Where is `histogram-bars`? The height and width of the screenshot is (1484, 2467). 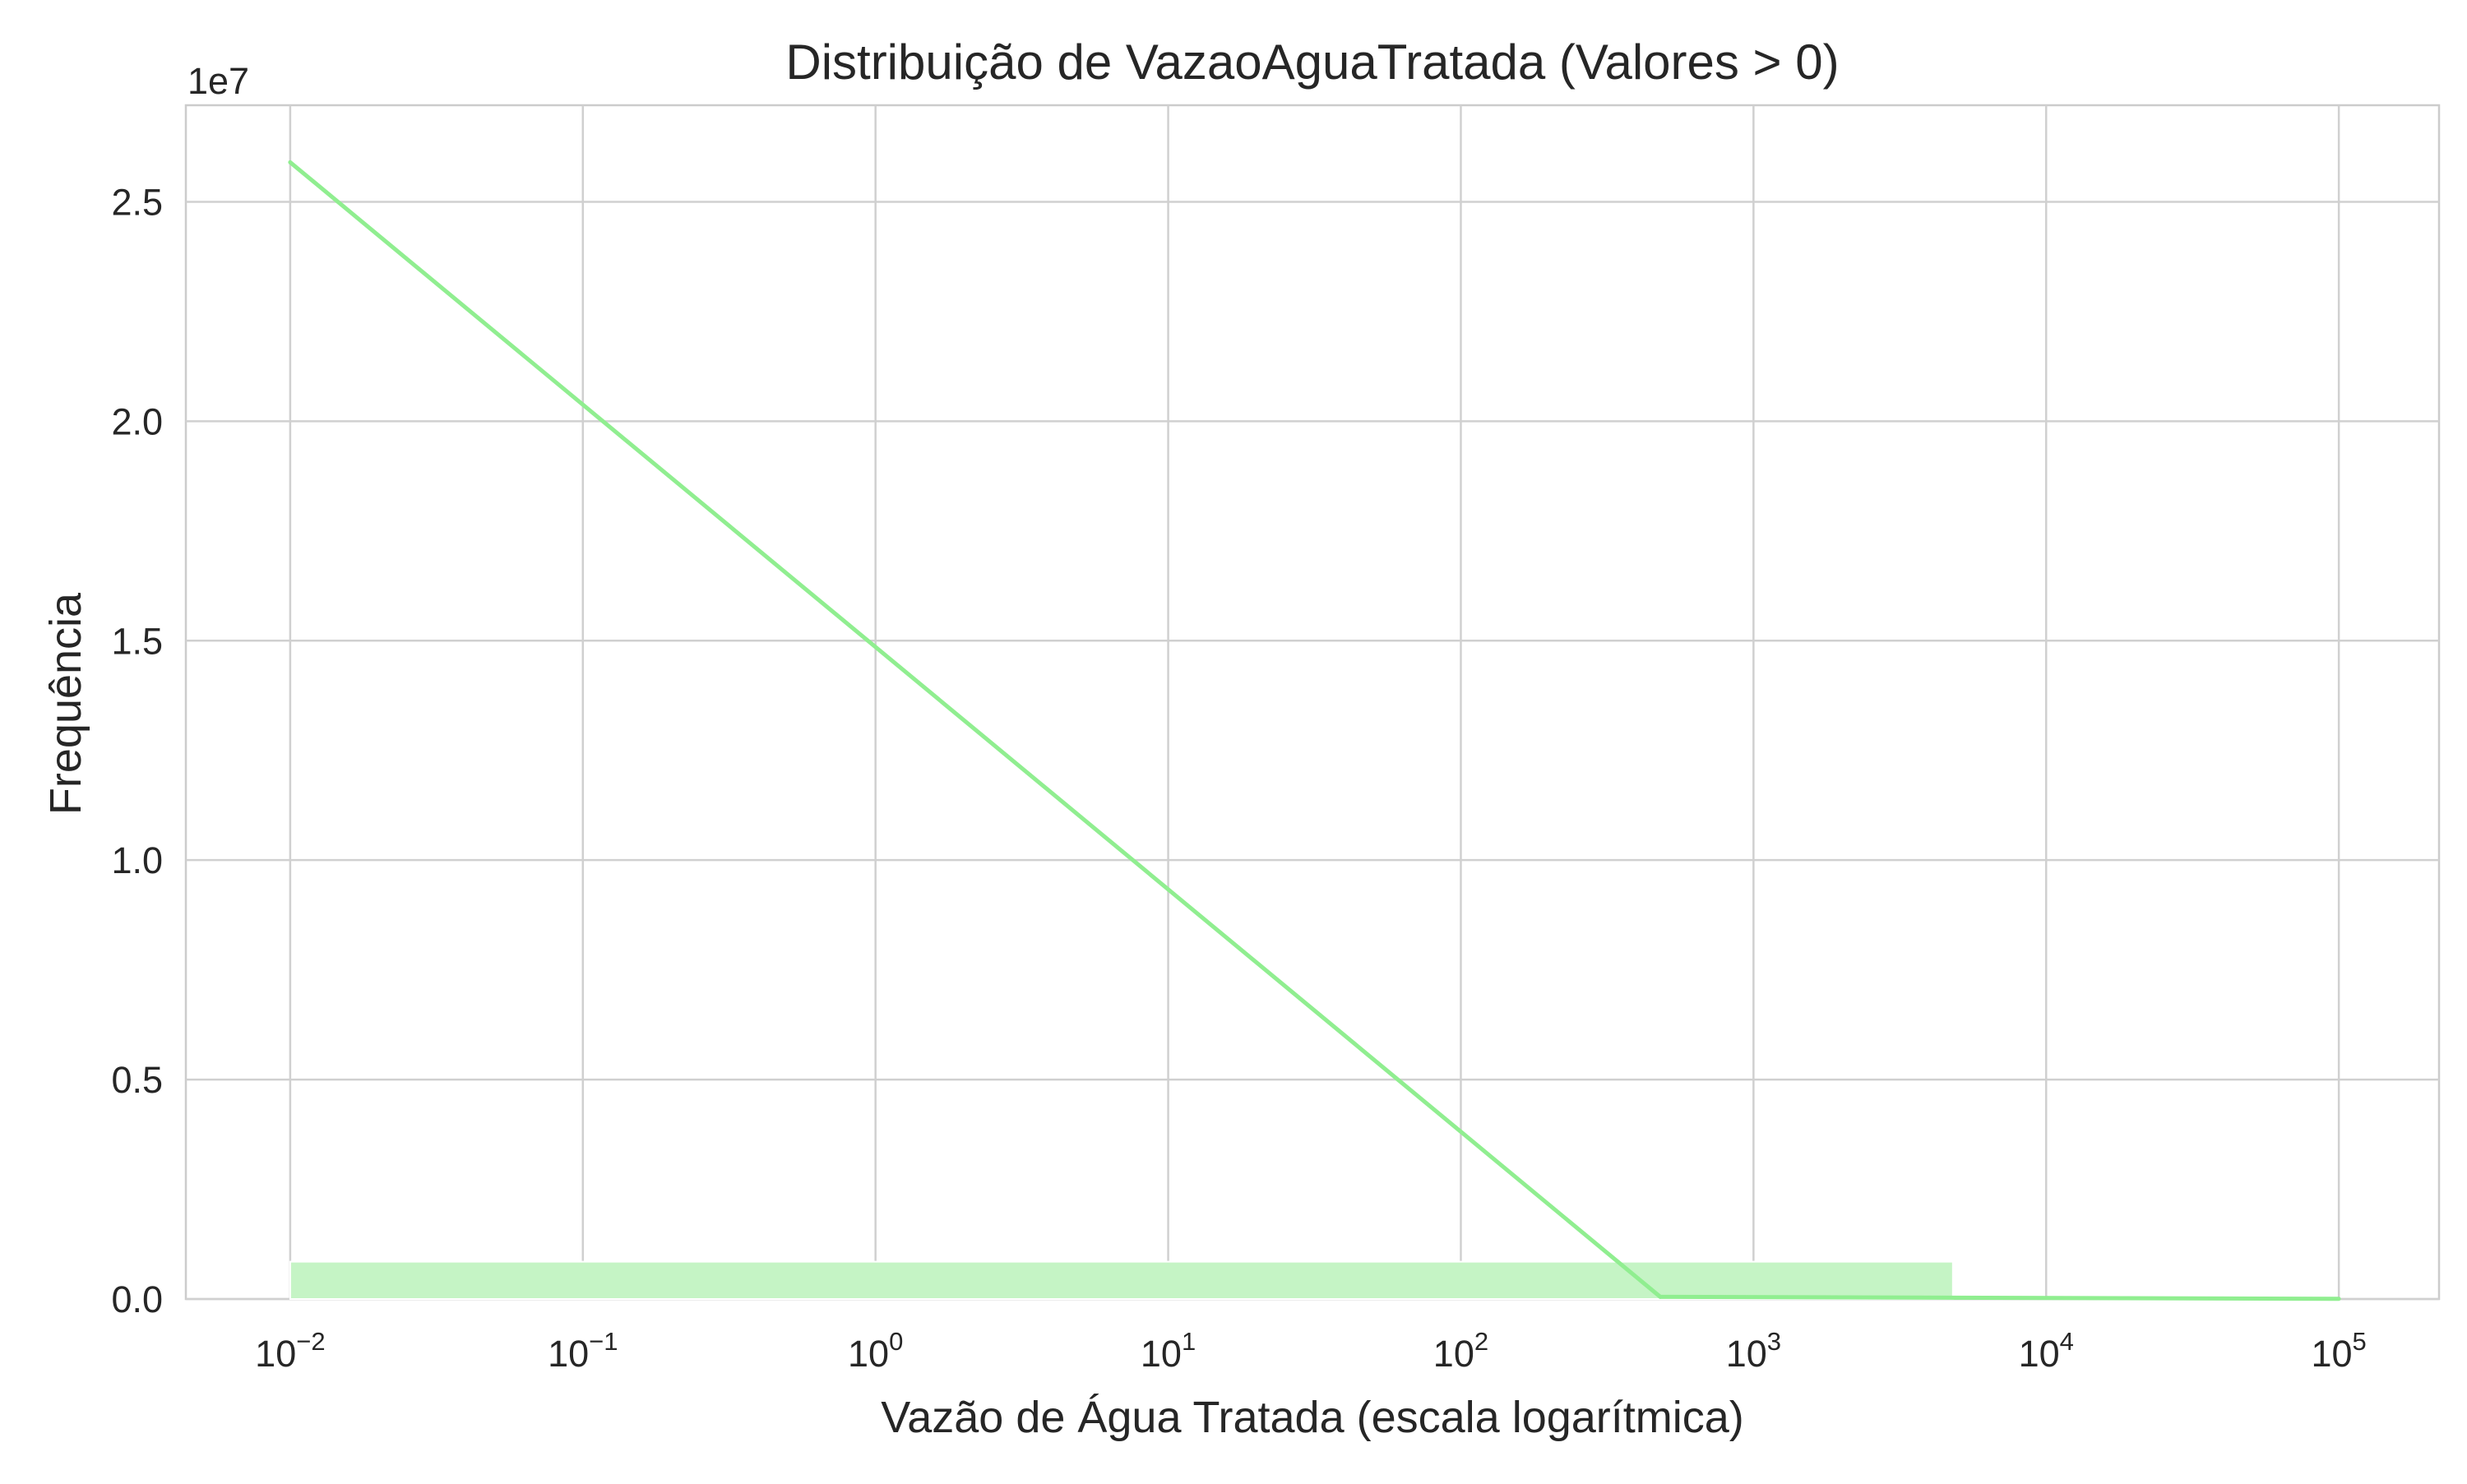 histogram-bars is located at coordinates (1122, 1280).